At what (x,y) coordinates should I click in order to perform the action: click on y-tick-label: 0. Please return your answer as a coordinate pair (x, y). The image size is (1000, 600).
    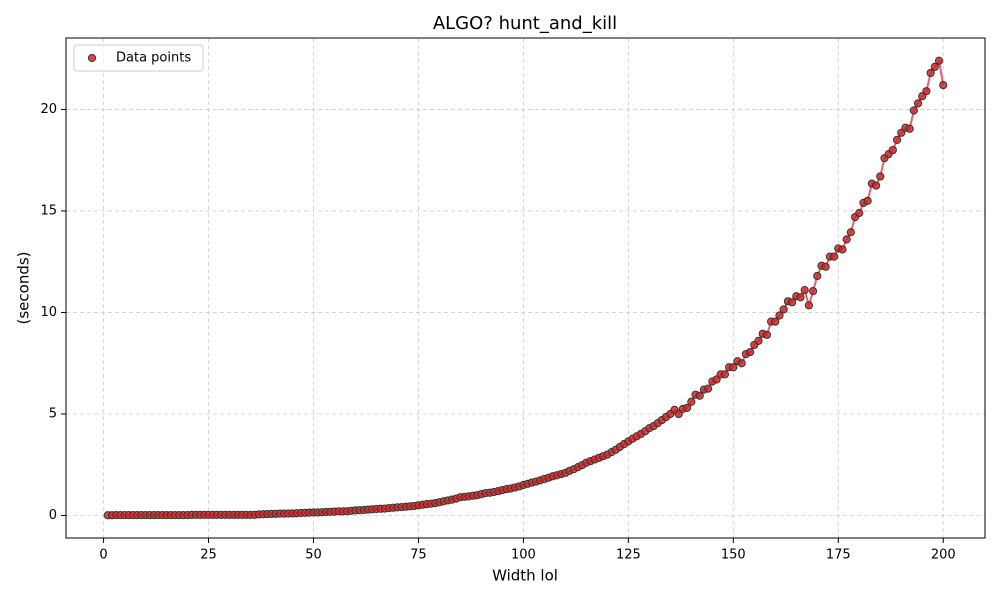
    Looking at the image, I should click on (53, 515).